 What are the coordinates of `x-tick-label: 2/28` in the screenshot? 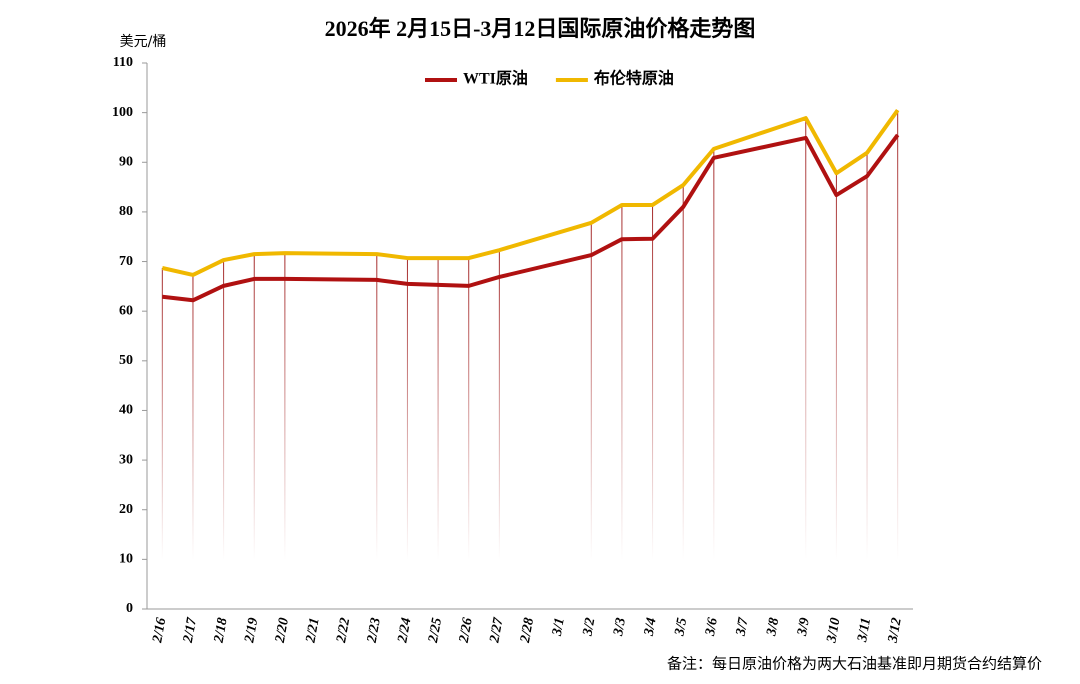 It's located at (527, 631).